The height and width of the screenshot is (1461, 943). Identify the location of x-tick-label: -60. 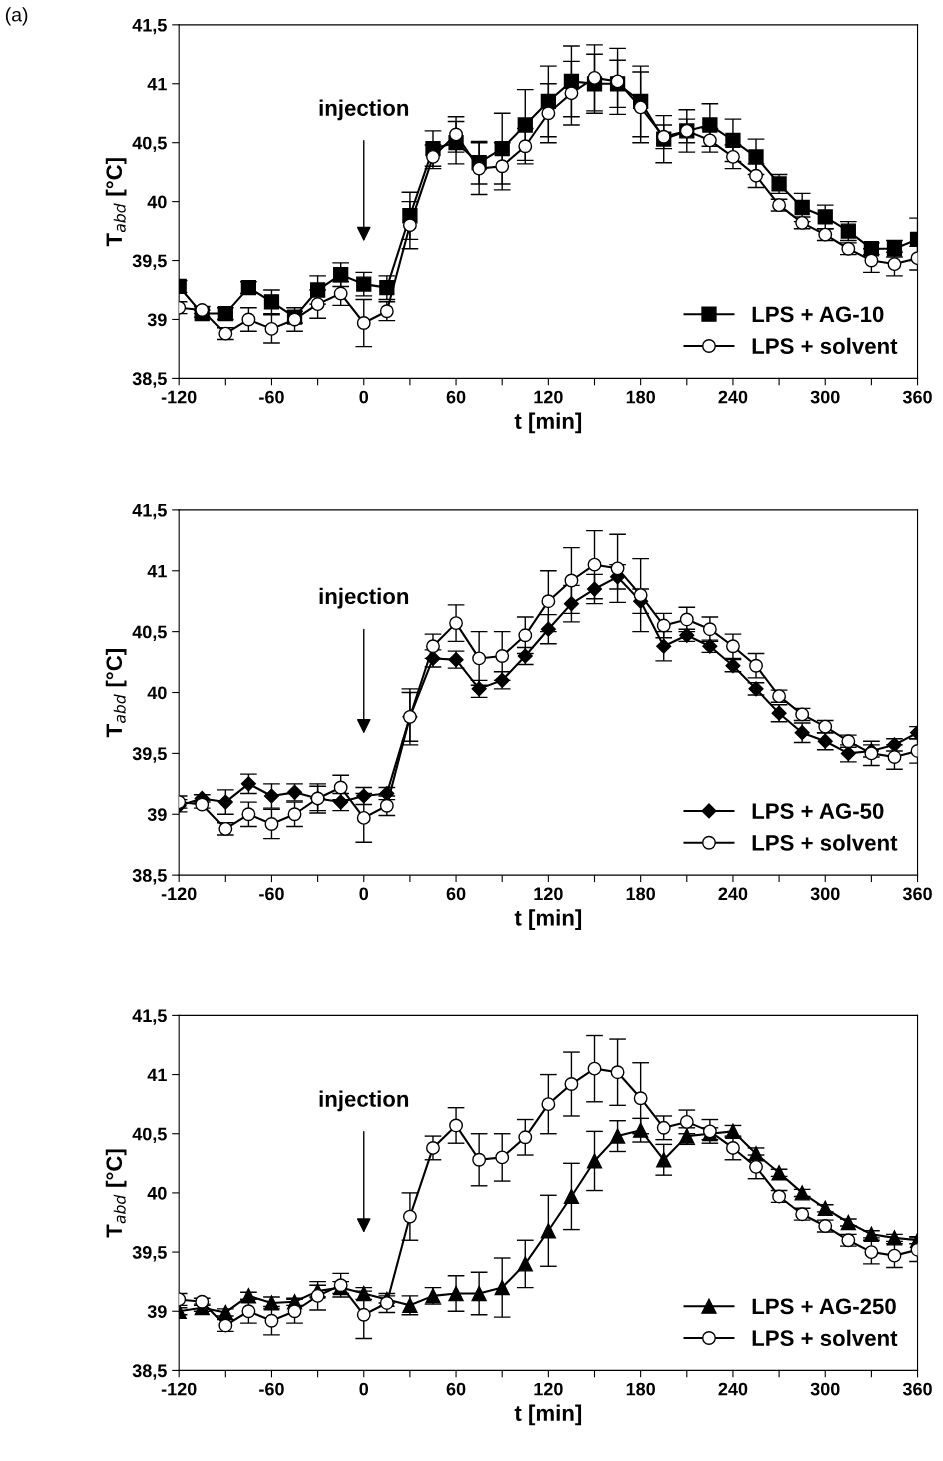
(271, 1389).